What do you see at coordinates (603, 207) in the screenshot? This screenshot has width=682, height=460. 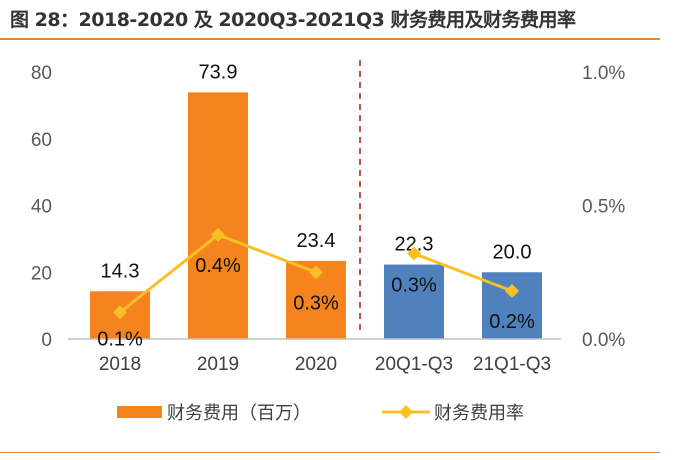 I see `right-axis-tick: 0.5%` at bounding box center [603, 207].